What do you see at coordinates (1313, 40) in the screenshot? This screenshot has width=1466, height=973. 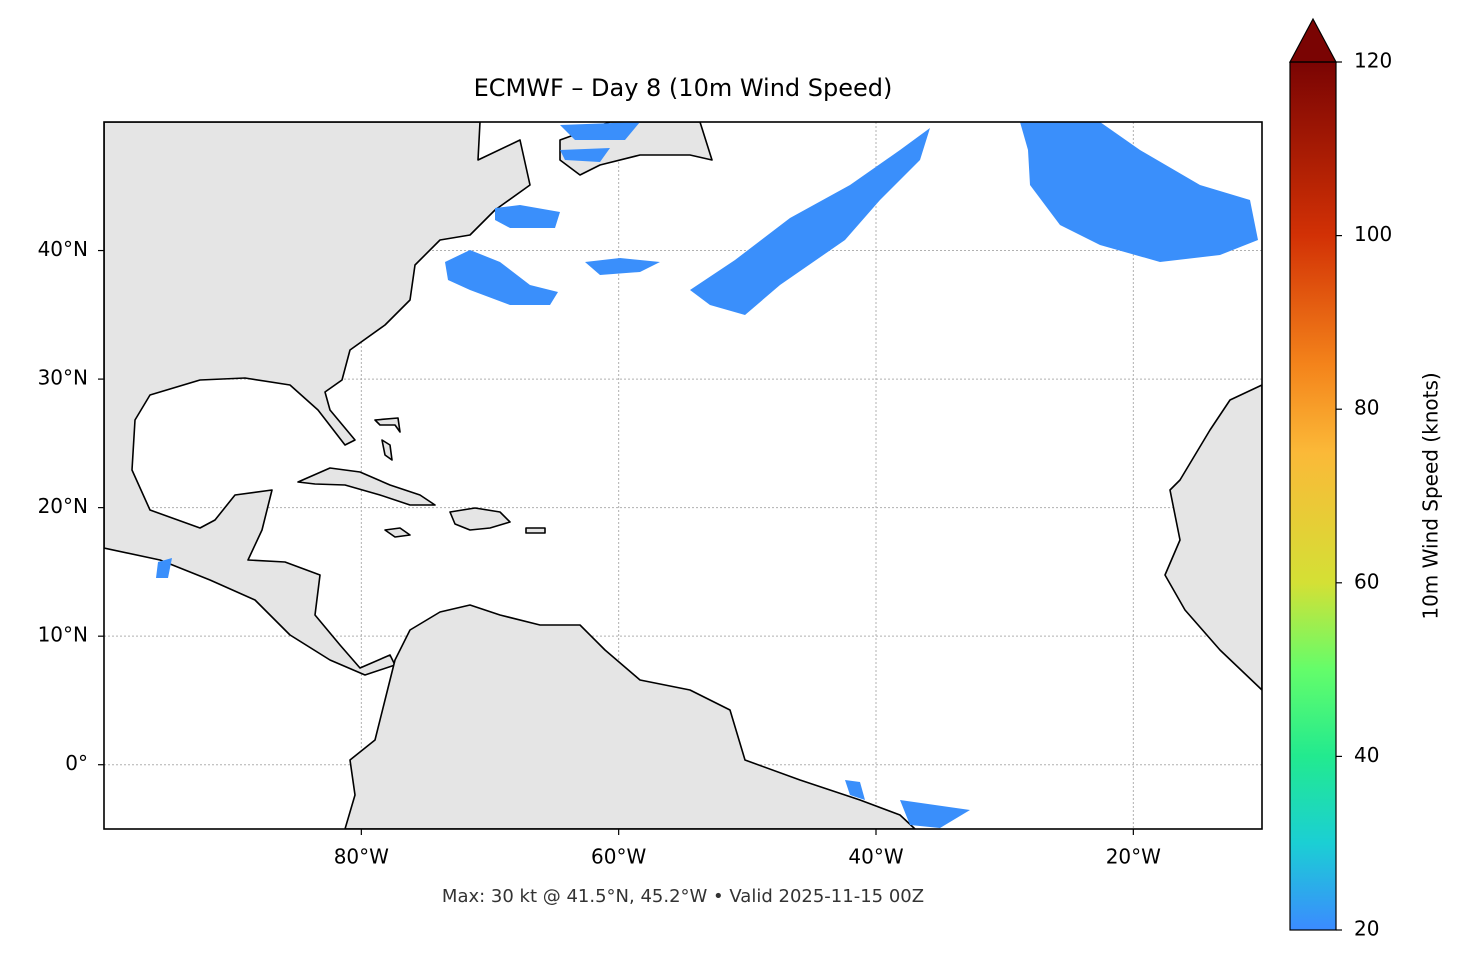 I see `colorbar-extension` at bounding box center [1313, 40].